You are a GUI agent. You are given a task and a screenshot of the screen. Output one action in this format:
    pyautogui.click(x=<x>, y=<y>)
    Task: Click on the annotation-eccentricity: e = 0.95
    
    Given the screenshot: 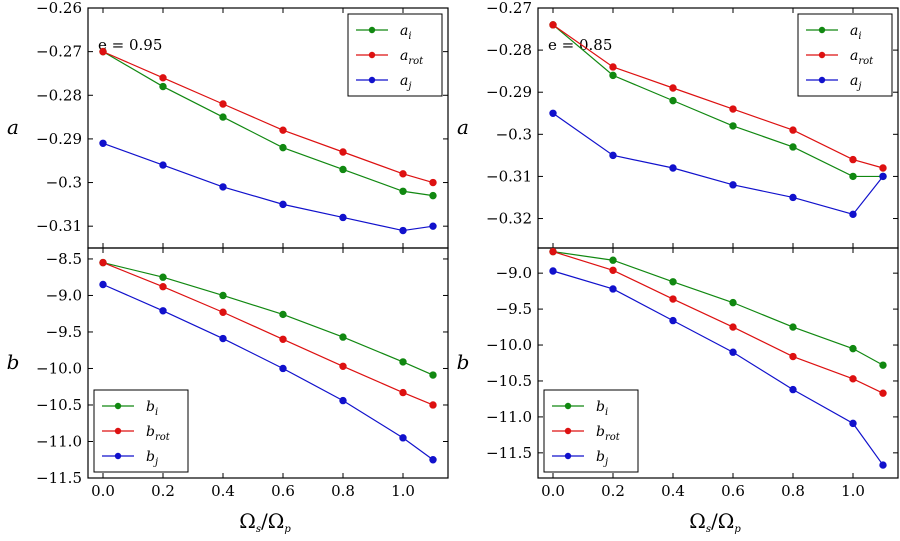 What is the action you would take?
    pyautogui.click(x=130, y=45)
    